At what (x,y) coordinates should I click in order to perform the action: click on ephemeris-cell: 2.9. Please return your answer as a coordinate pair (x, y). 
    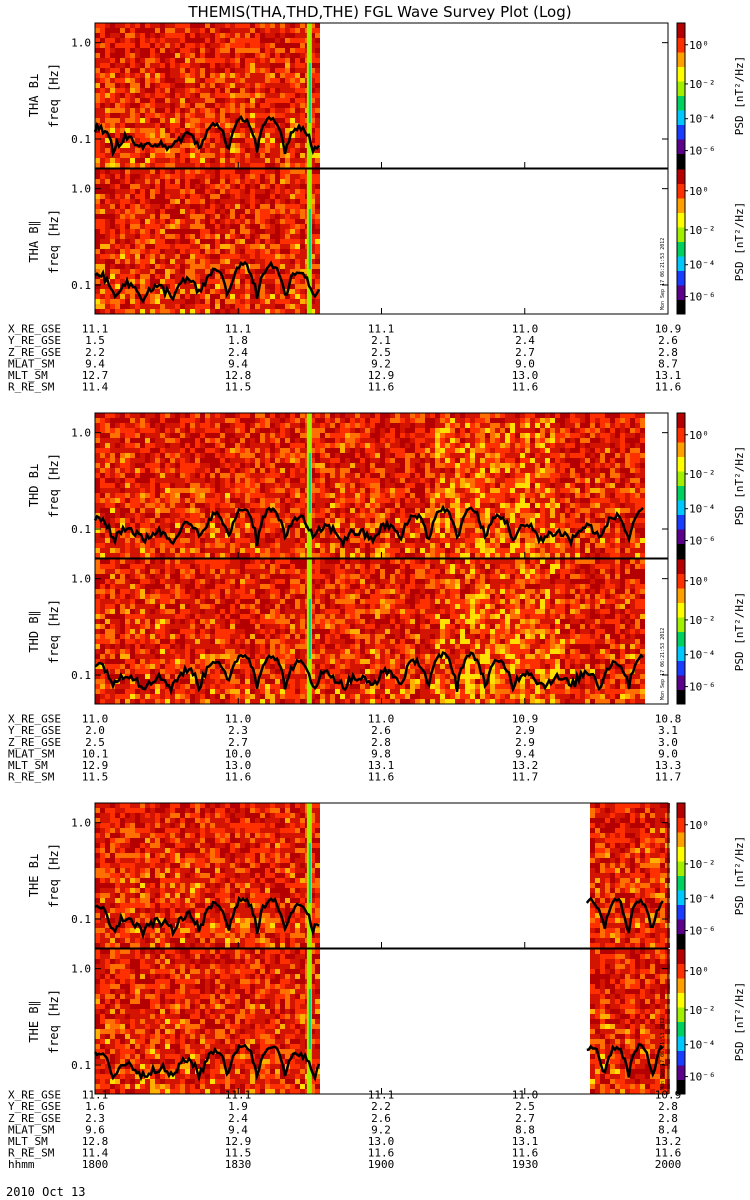
    Looking at the image, I should click on (525, 730).